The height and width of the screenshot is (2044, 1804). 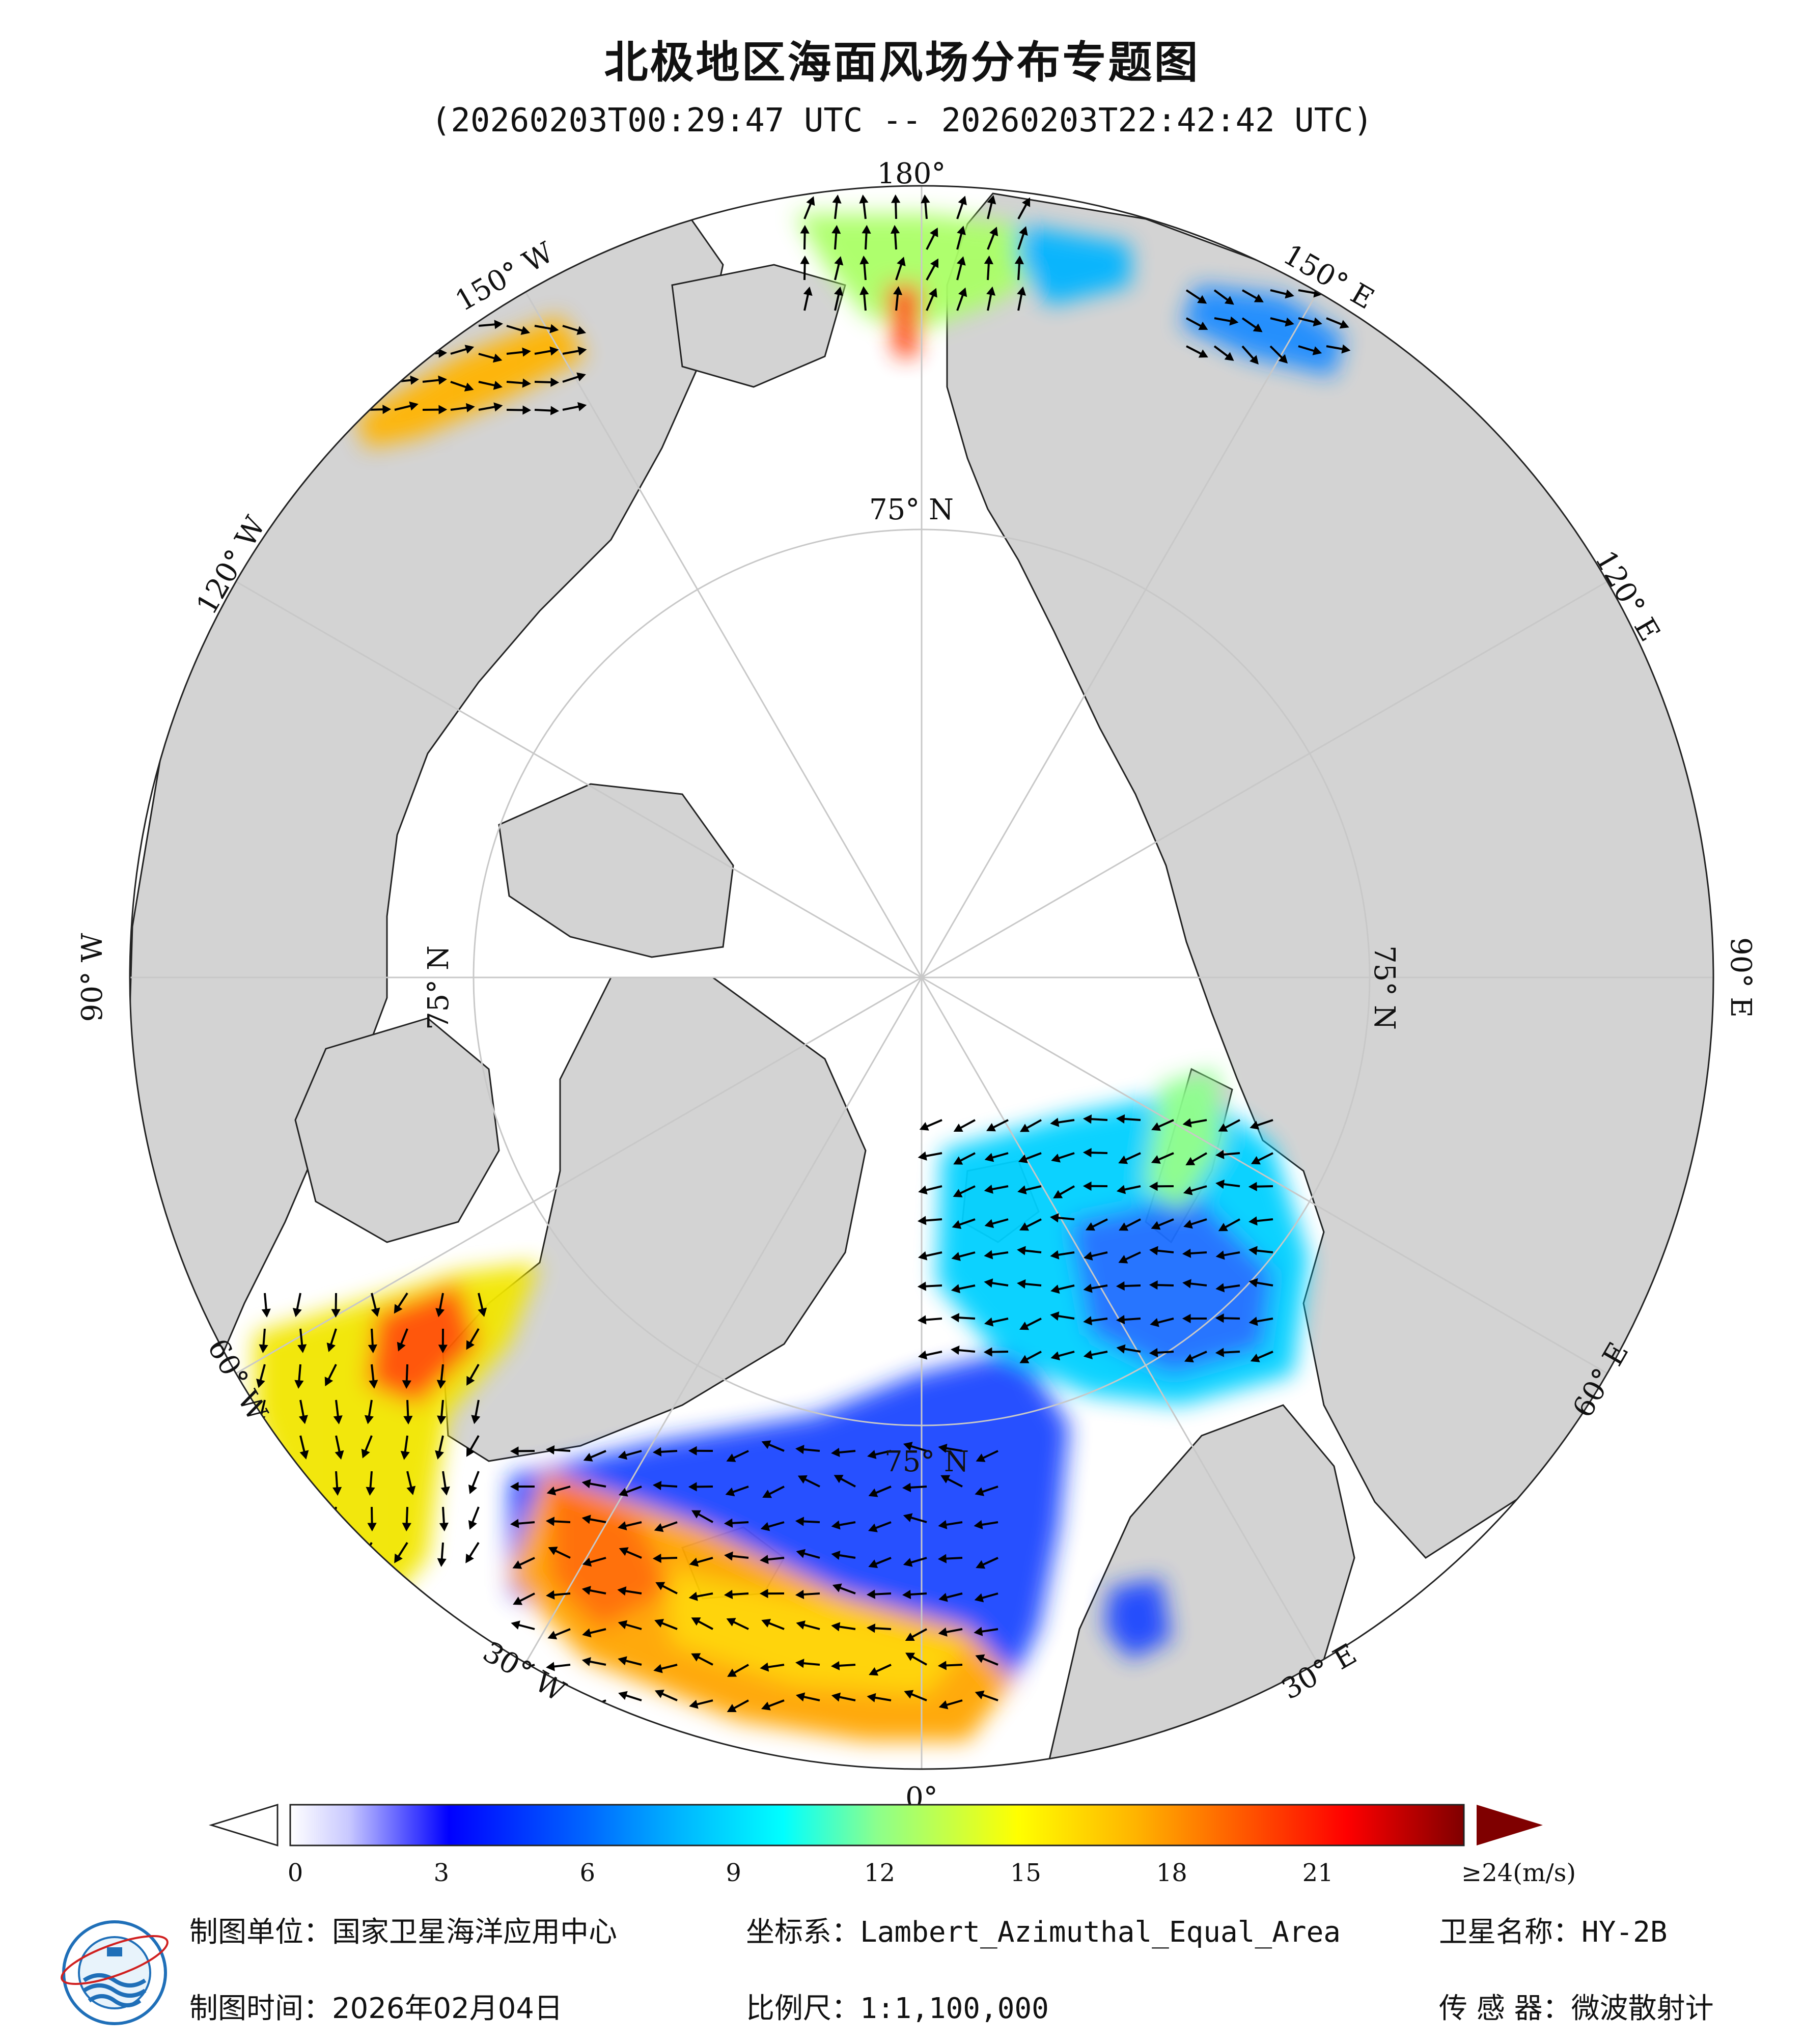 I want to click on colorbar-tick-label: 21, so click(x=1318, y=1873).